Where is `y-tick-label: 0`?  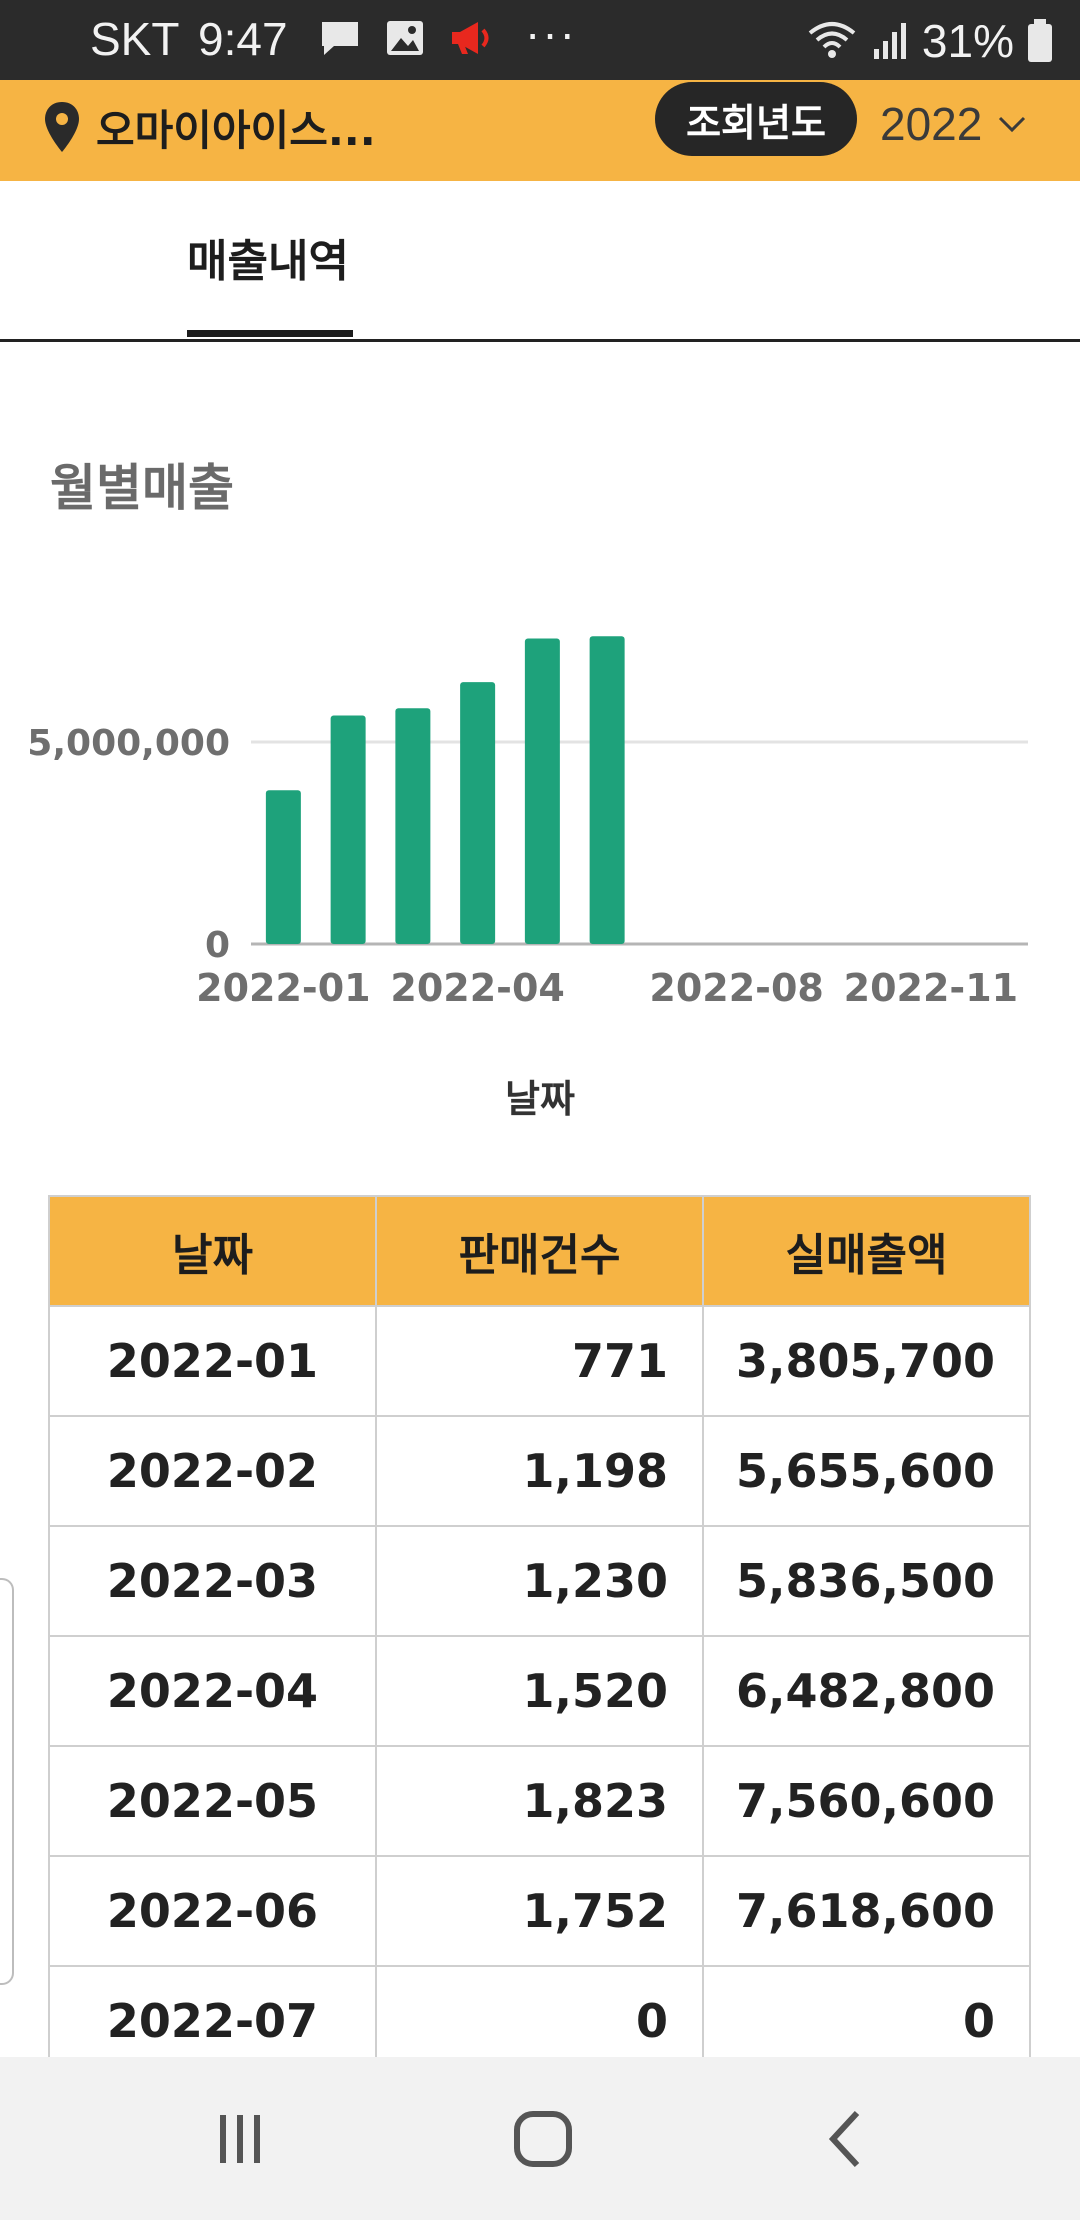
y-tick-label: 0 is located at coordinates (217, 945).